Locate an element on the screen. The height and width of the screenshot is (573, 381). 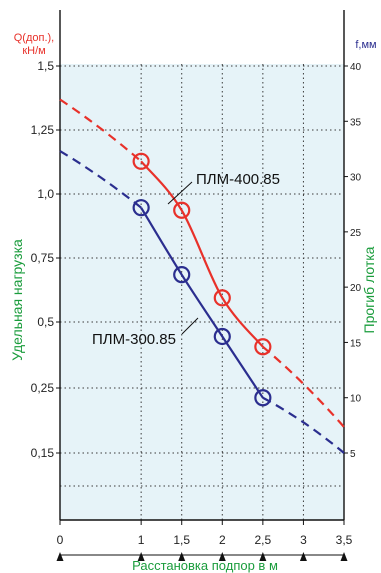
left-tick-label-2: 1,0 is located at coordinates (45, 194).